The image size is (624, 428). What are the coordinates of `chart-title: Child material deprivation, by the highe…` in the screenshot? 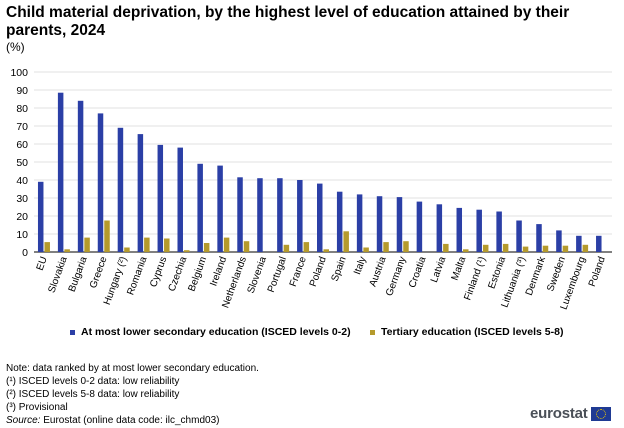 It's located at (288, 21).